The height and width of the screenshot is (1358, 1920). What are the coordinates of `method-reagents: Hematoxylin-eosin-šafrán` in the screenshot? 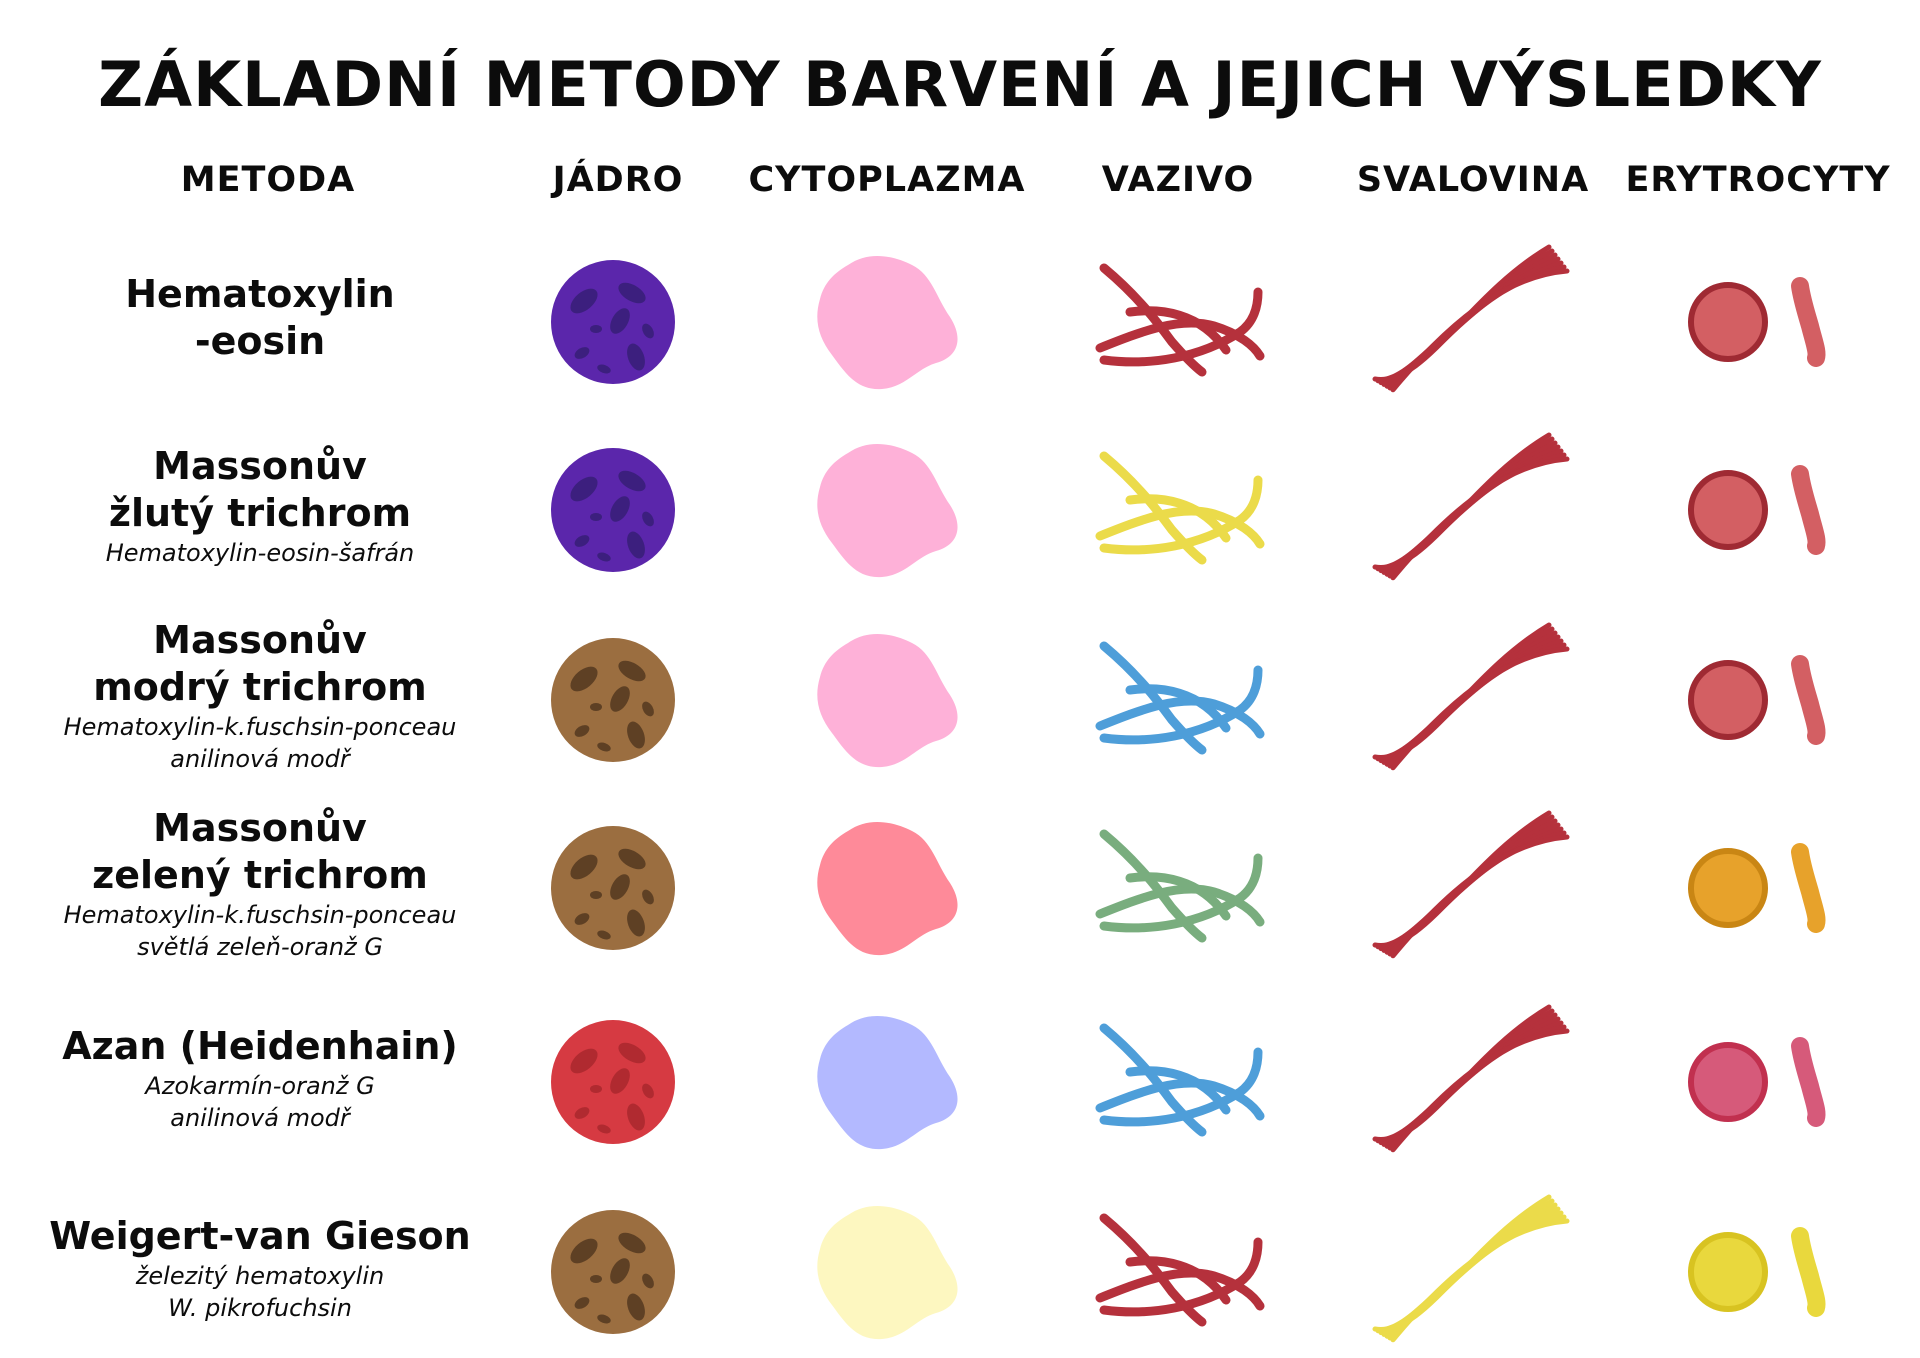 It's located at (260, 553).